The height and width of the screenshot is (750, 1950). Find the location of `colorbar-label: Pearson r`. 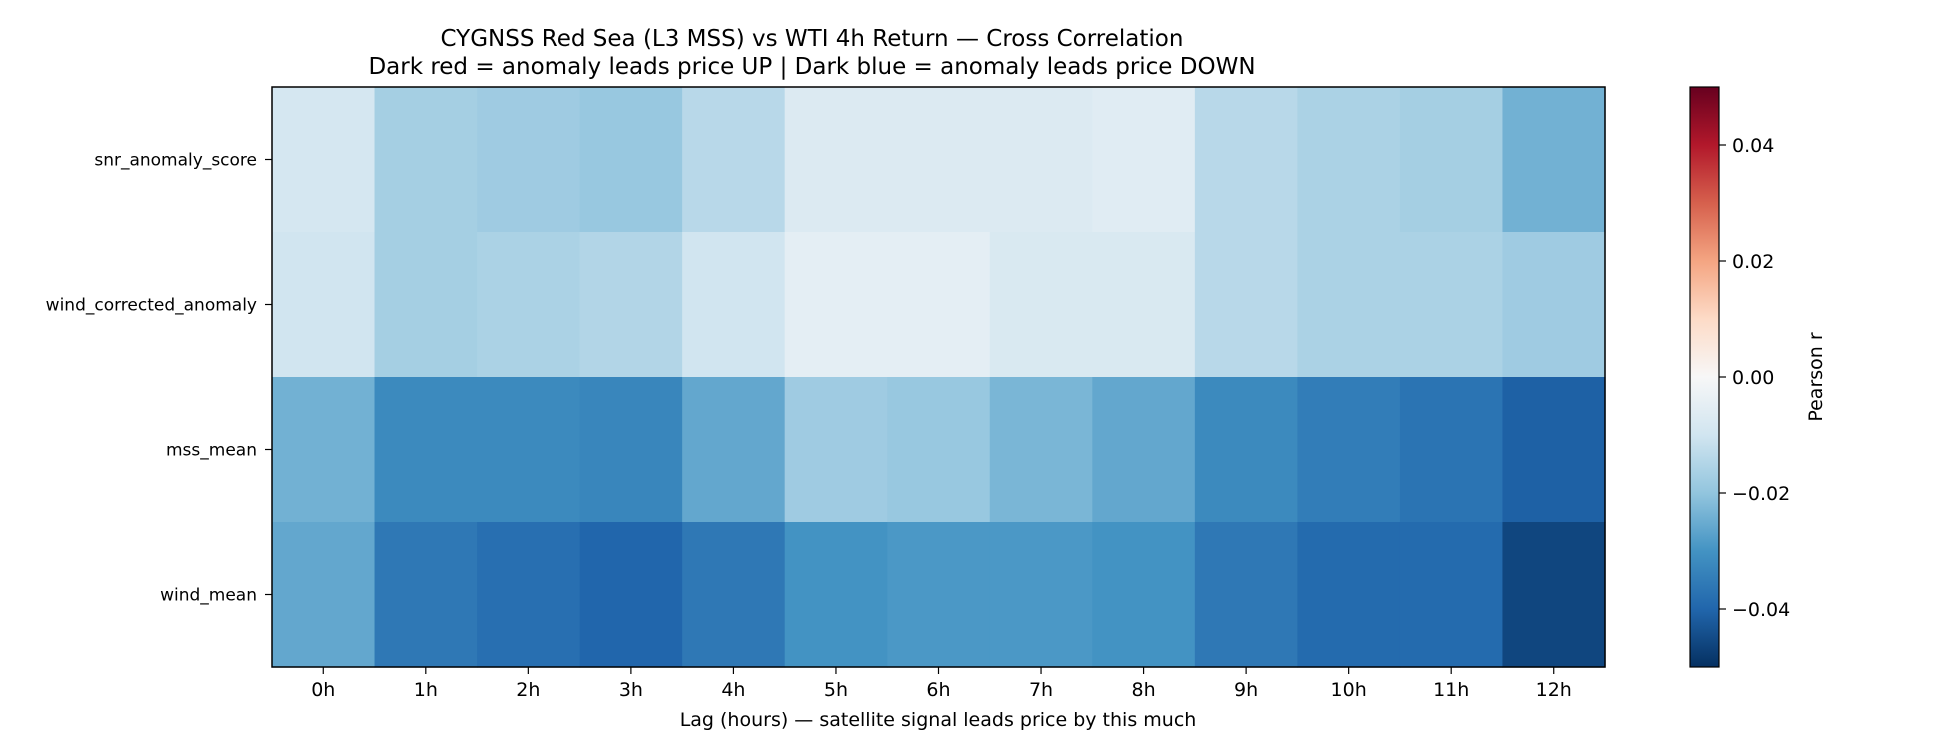

colorbar-label: Pearson r is located at coordinates (1816, 377).